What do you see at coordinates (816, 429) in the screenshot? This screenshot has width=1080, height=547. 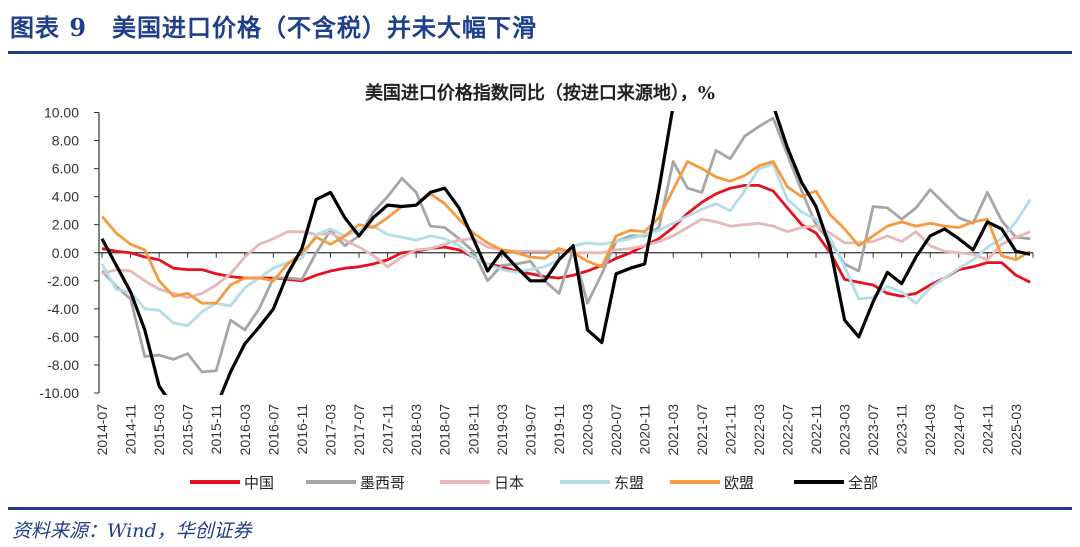 I see `x-tick-label: 2022-11` at bounding box center [816, 429].